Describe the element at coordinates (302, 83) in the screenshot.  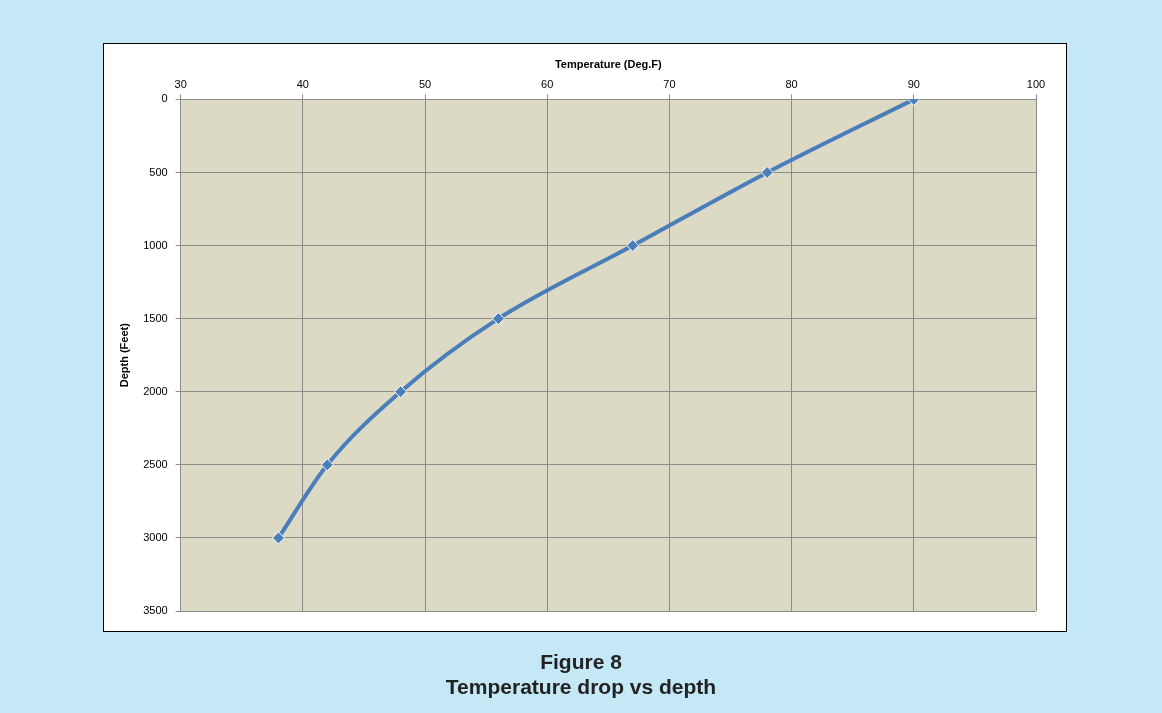
I see `x-tick-label: 40` at that location.